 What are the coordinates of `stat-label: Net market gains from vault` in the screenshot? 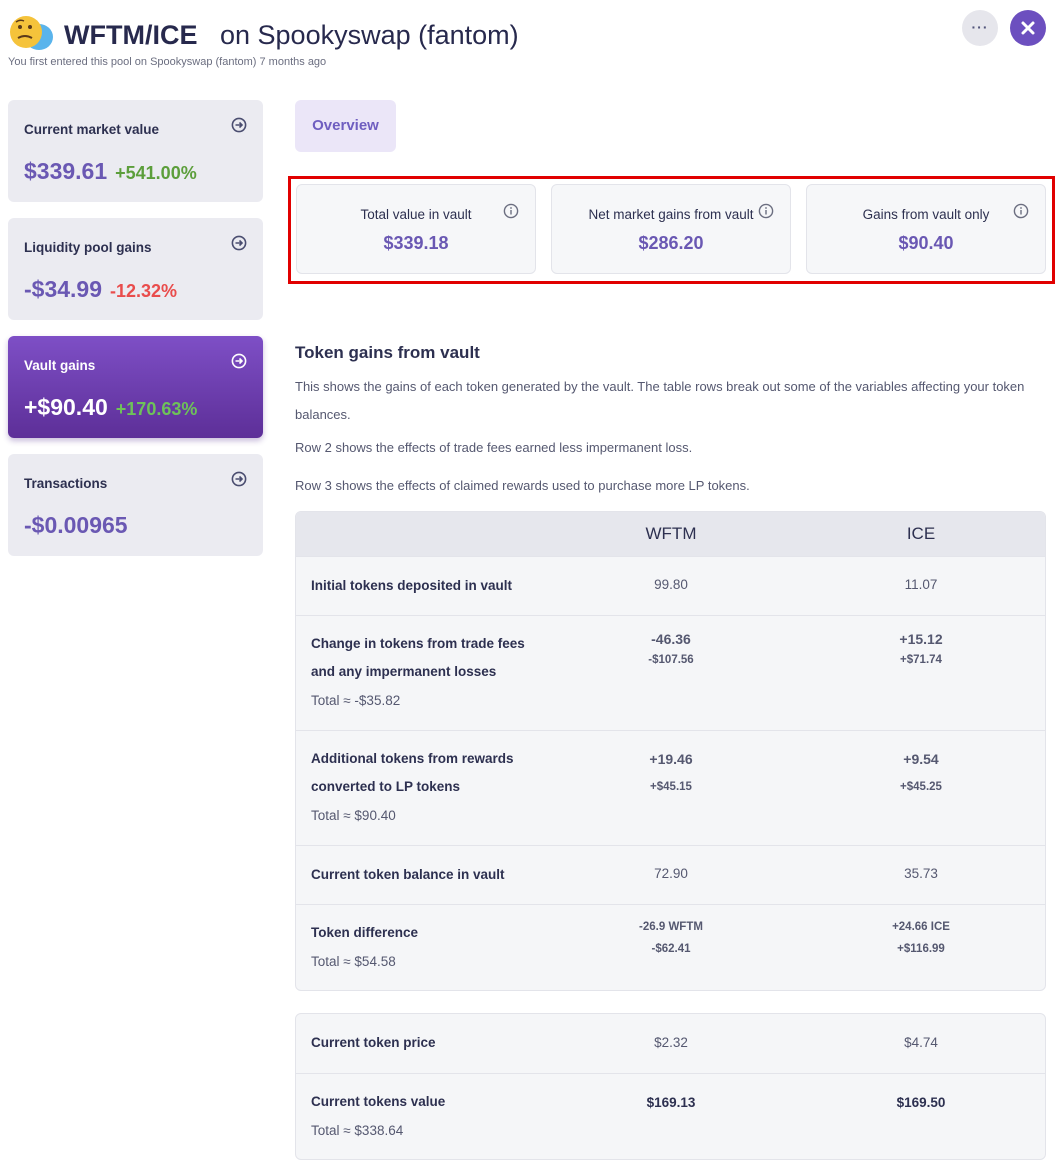 It's located at (671, 214).